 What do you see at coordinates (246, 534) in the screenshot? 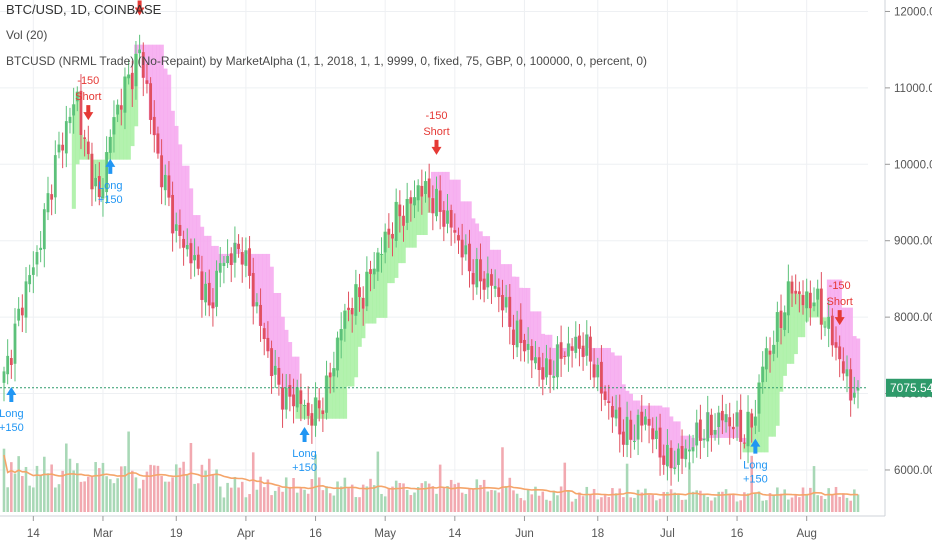
I see `time-axis-label: Apr` at bounding box center [246, 534].